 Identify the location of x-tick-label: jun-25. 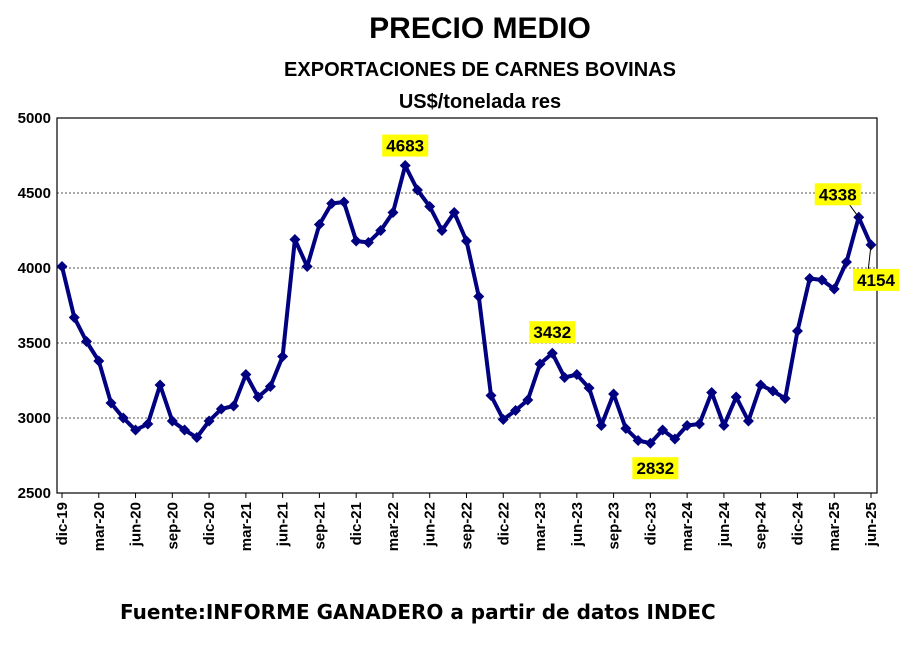
(871, 524).